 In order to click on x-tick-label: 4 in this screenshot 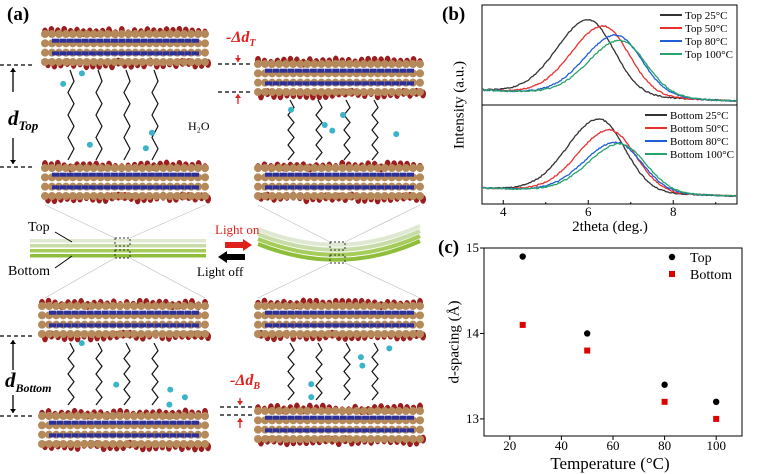, I will do `click(503, 211)`.